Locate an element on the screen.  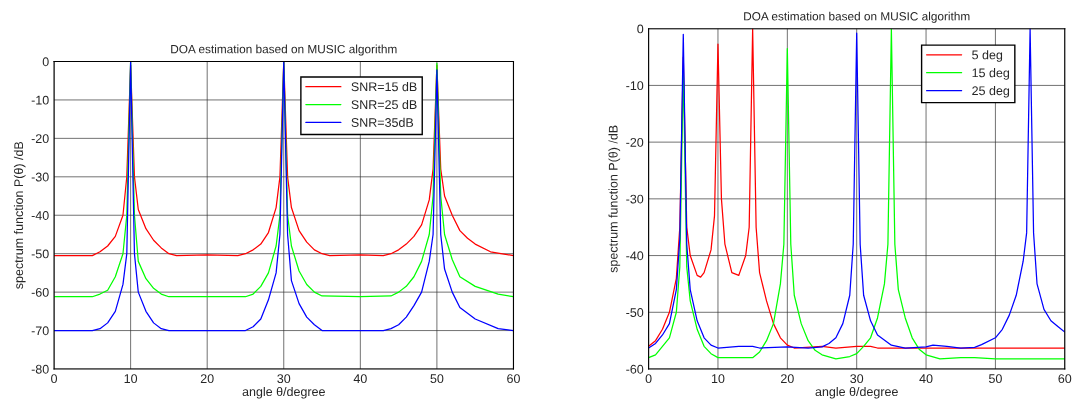
legend-label: SNR=15 dB is located at coordinates (384, 86).